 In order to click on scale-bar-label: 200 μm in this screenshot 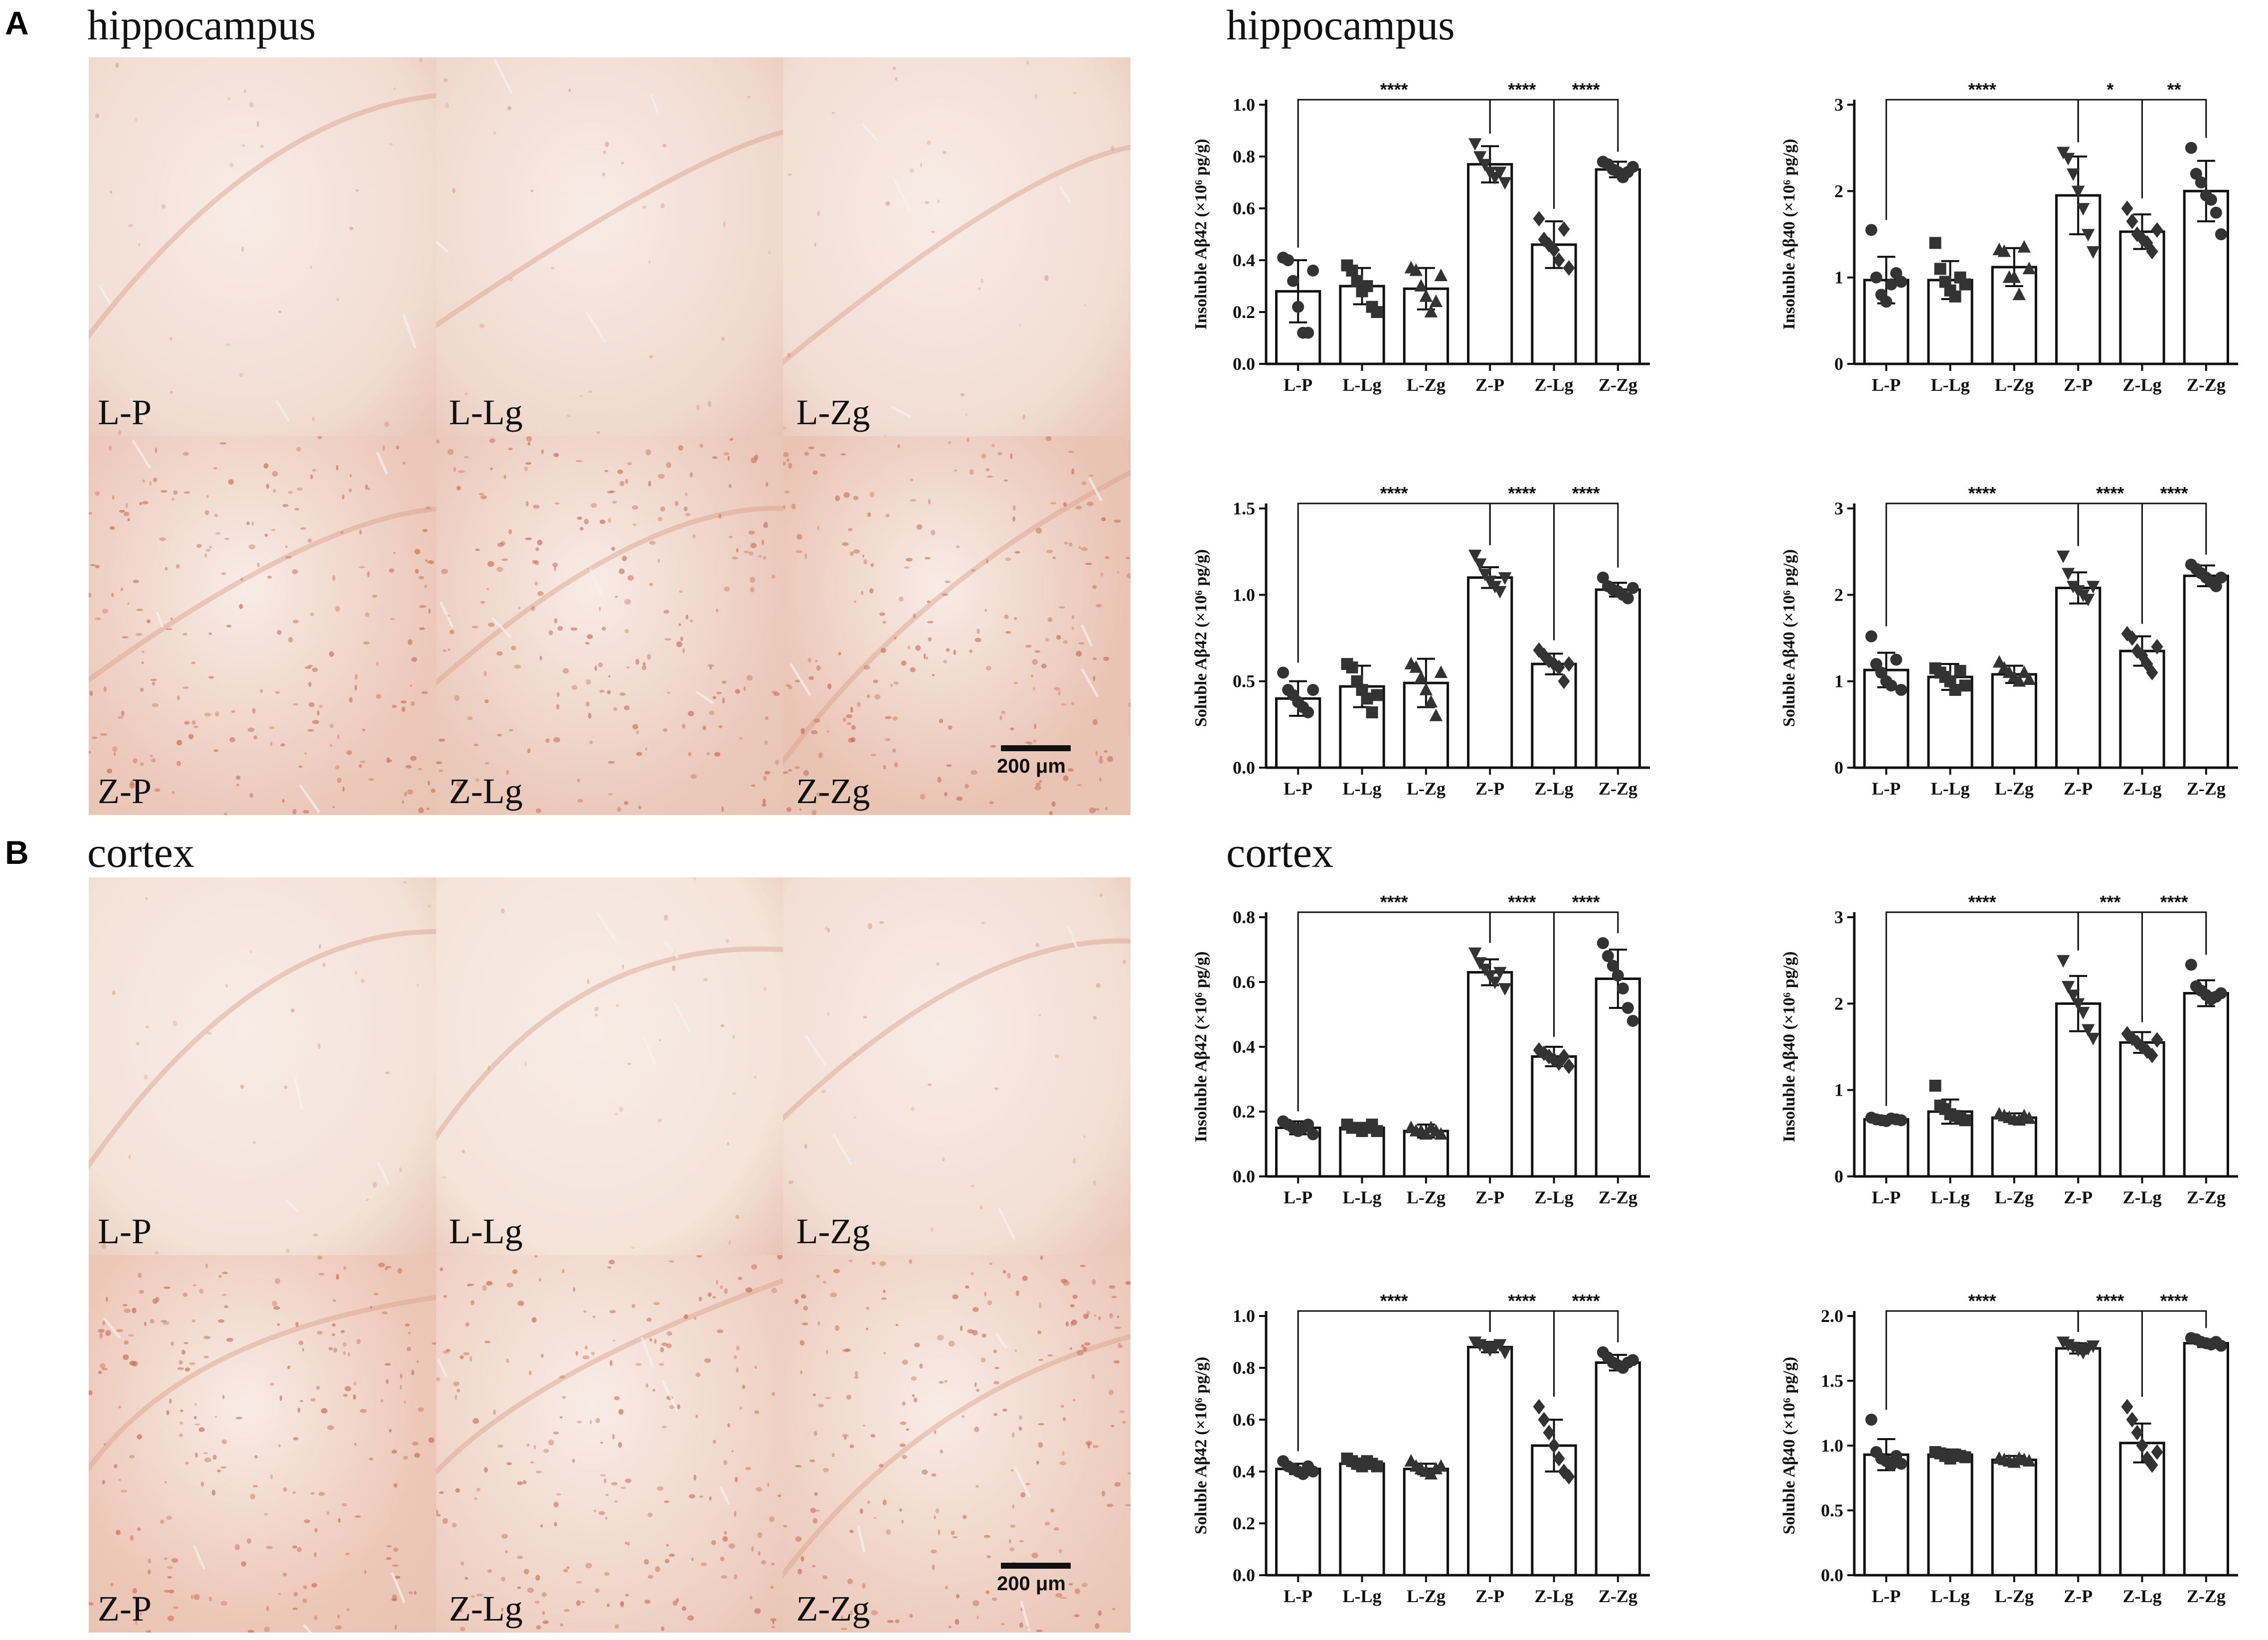, I will do `click(1031, 1584)`.